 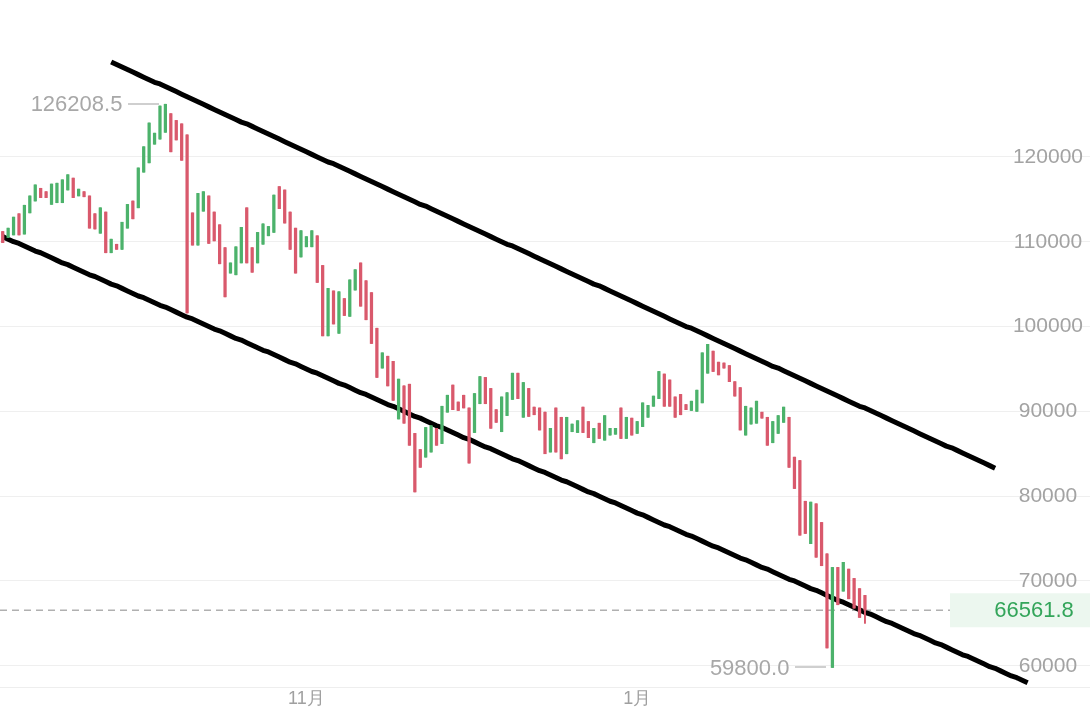 What do you see at coordinates (1047, 325) in the screenshot?
I see `y-tick-label: 100000` at bounding box center [1047, 325].